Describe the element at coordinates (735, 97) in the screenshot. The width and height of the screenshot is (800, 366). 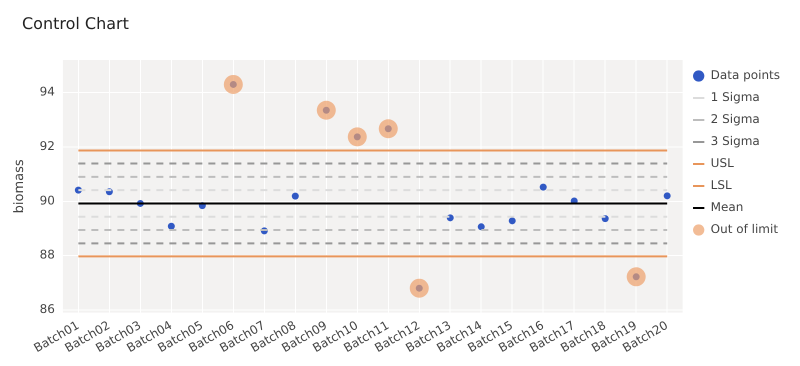
I see `legend-label: 1 Sigma` at that location.